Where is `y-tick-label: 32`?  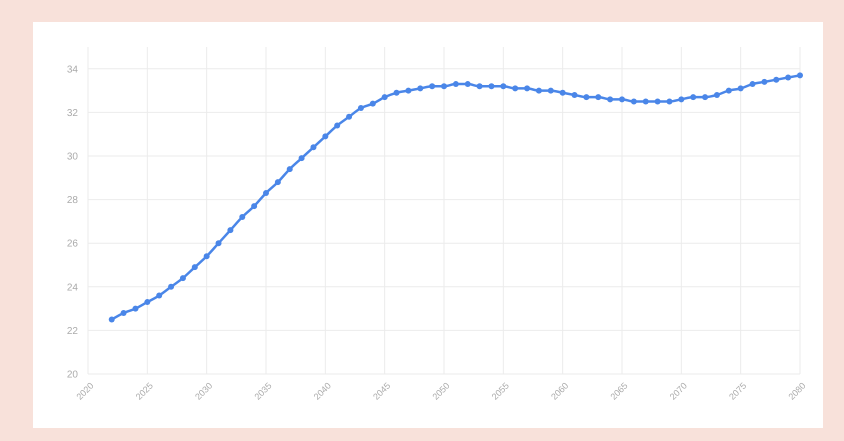 y-tick-label: 32 is located at coordinates (72, 113).